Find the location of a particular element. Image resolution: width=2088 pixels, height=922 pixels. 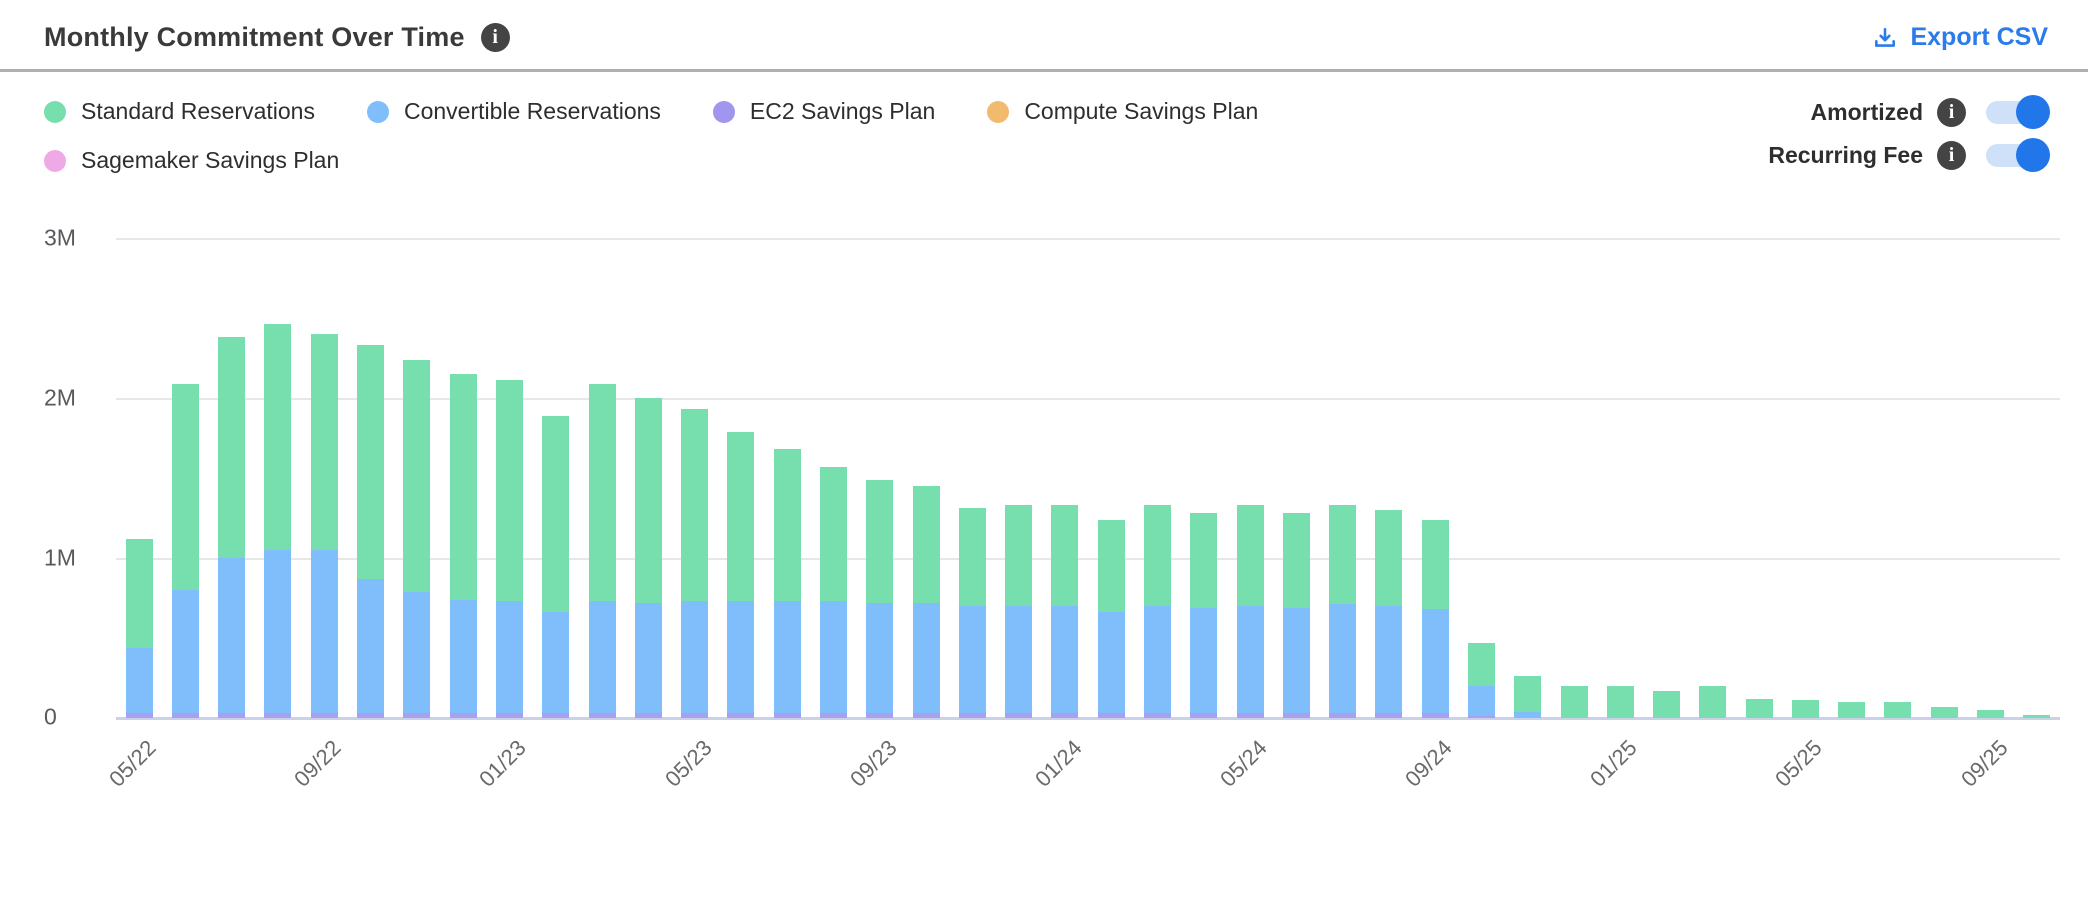

bar-stack-01/23 is located at coordinates (509, 549).